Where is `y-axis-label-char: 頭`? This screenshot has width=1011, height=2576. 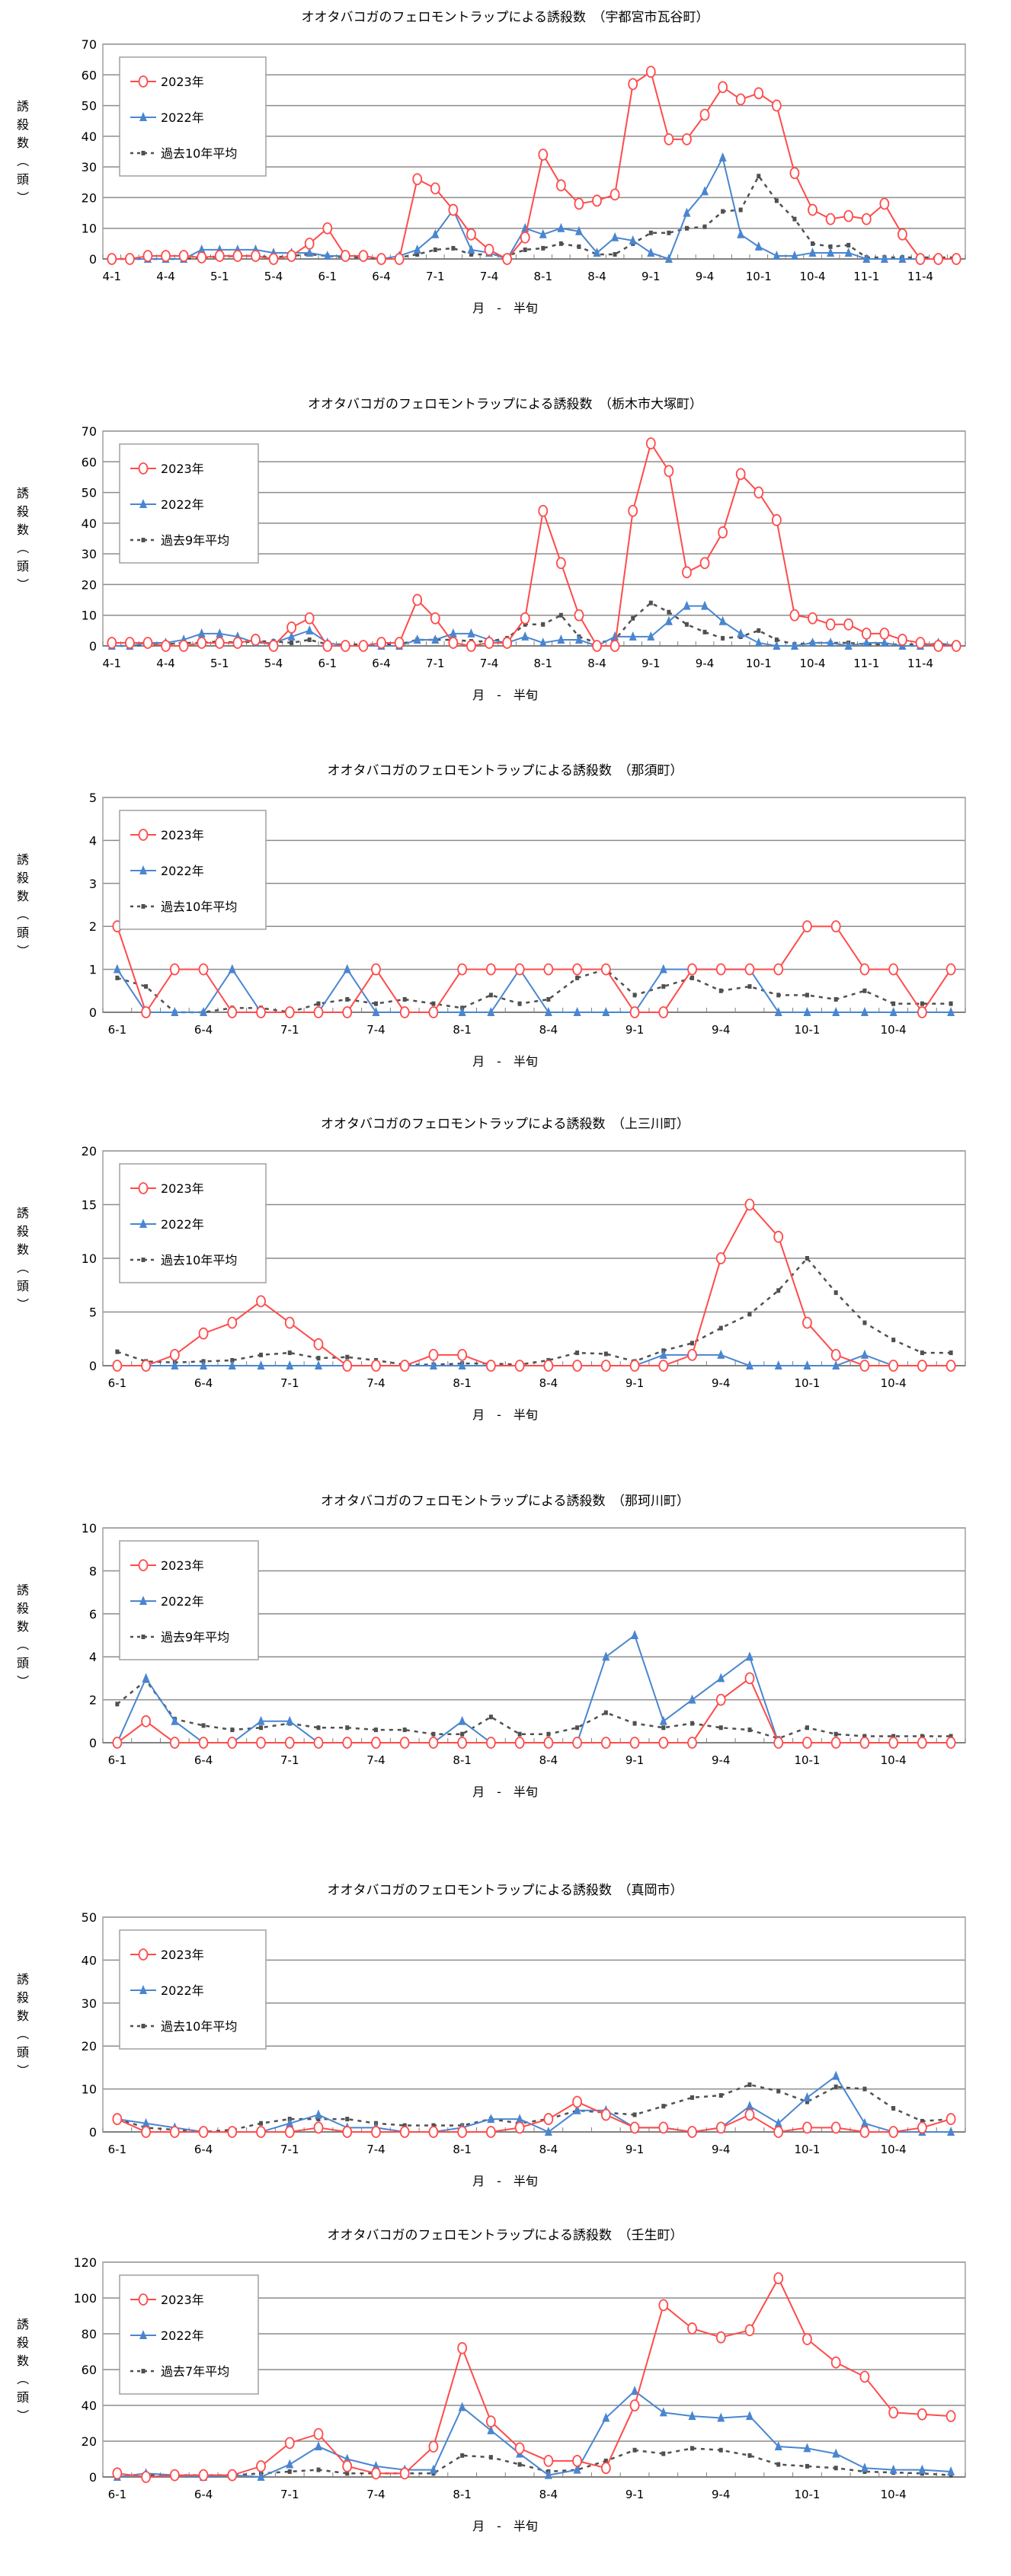 y-axis-label-char: 頭 is located at coordinates (23, 567).